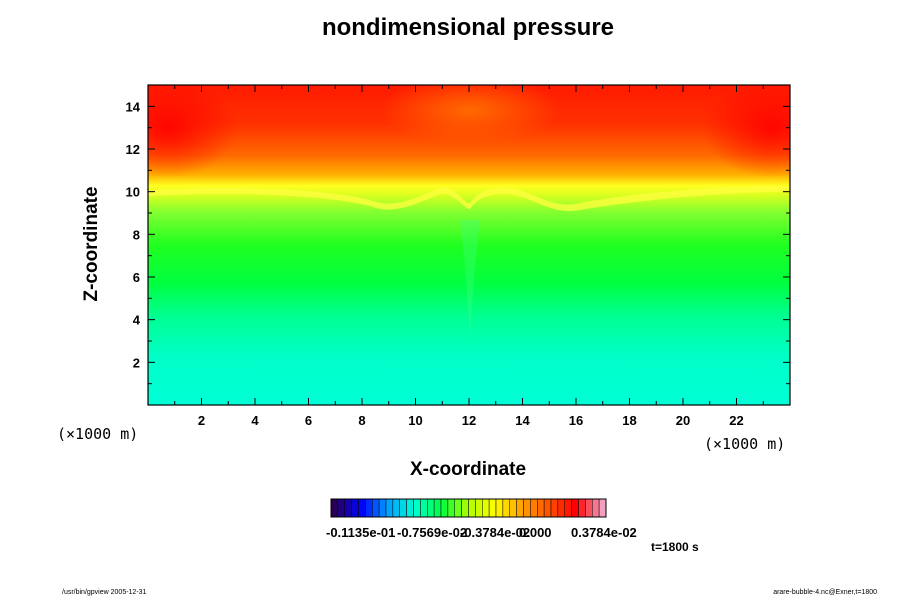 The width and height of the screenshot is (900, 600). Describe the element at coordinates (137, 320) in the screenshot. I see `y-tick-label: 4` at that location.